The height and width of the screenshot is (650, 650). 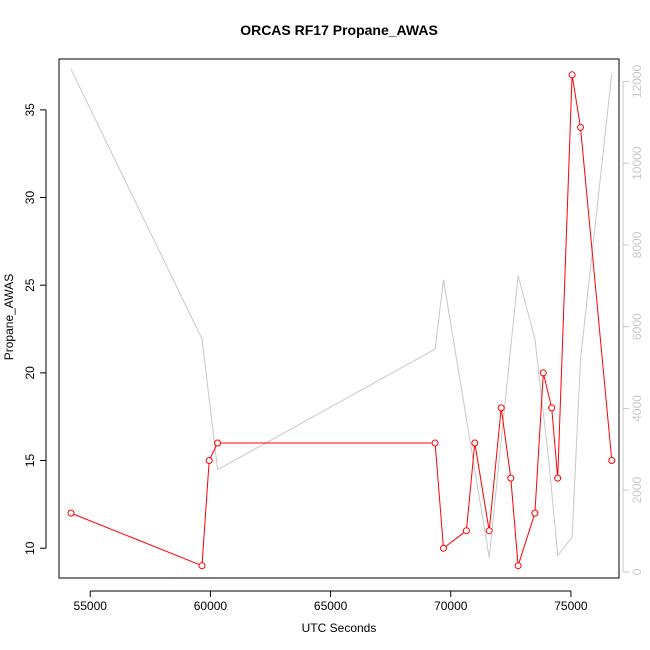 I want to click on x-tick-label: 75000, so click(x=571, y=606).